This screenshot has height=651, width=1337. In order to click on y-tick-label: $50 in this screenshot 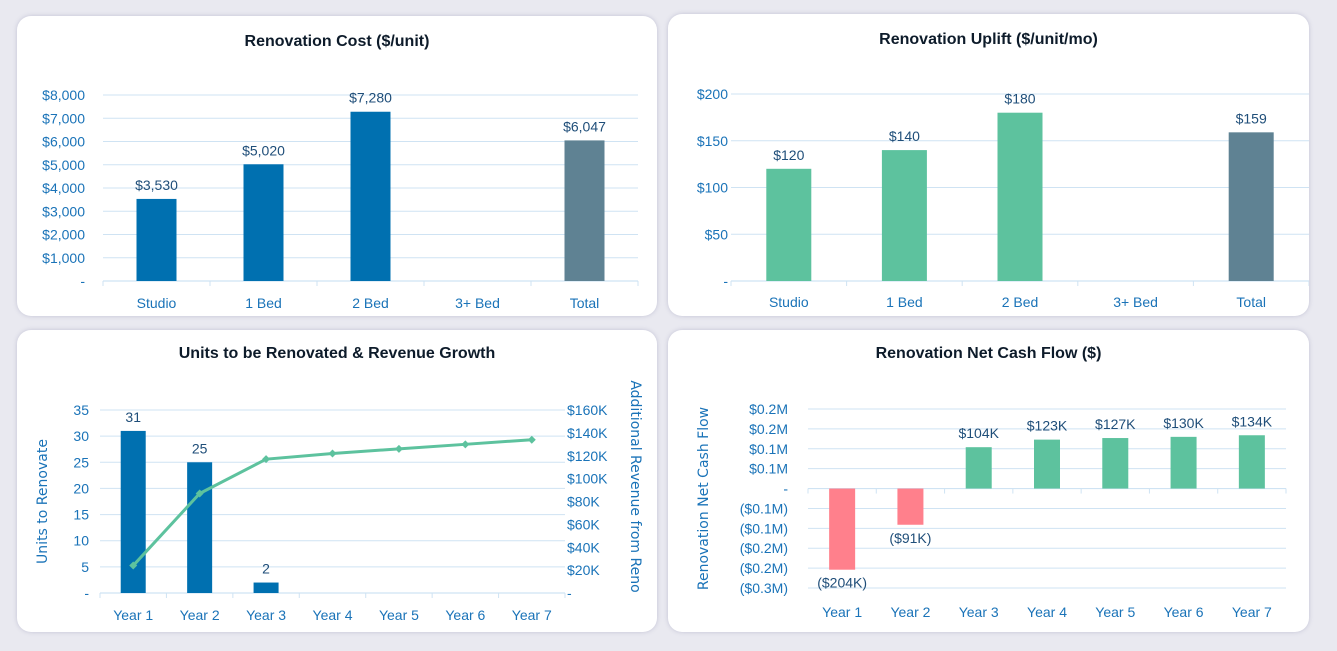, I will do `click(717, 234)`.